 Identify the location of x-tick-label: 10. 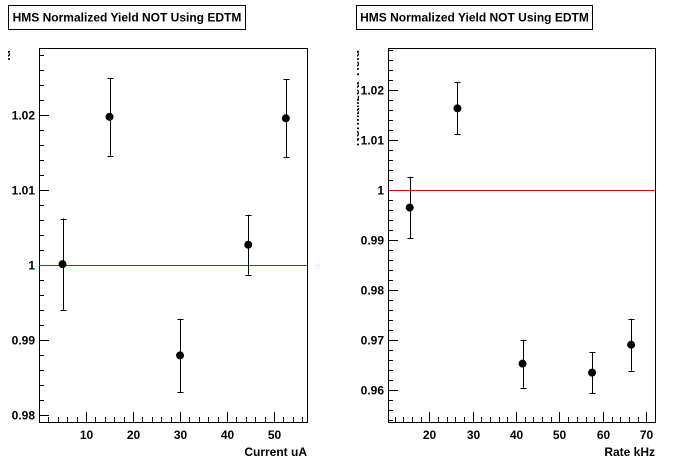
(87, 435).